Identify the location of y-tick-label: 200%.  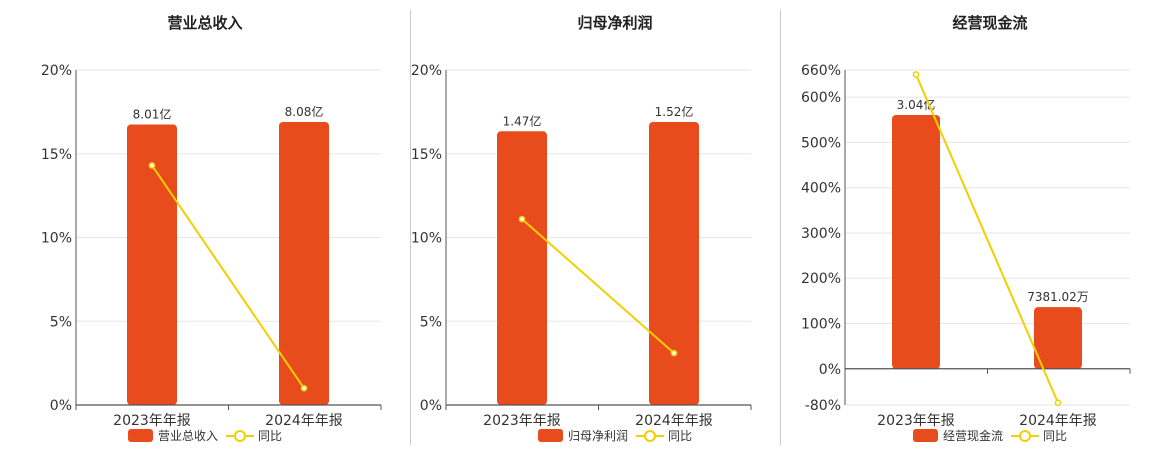
(821, 279).